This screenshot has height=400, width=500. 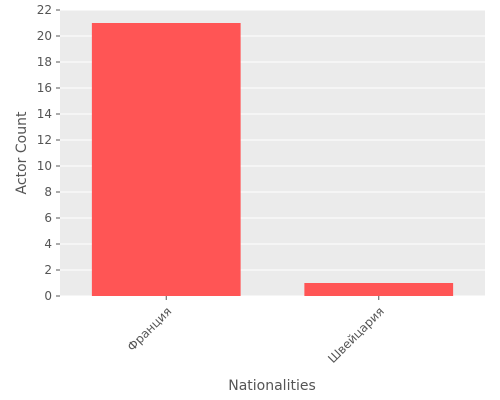 What do you see at coordinates (44, 88) in the screenshot?
I see `y-tick-label: 16` at bounding box center [44, 88].